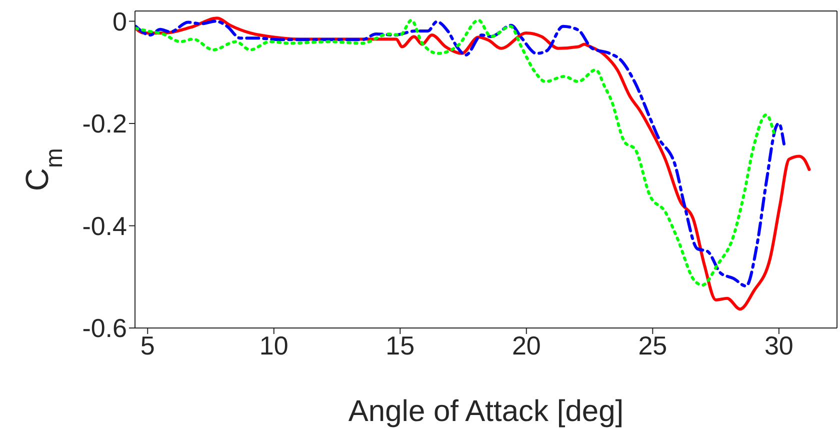 This screenshot has height=429, width=840. What do you see at coordinates (104, 328) in the screenshot?
I see `y-tick-label: -0.6` at bounding box center [104, 328].